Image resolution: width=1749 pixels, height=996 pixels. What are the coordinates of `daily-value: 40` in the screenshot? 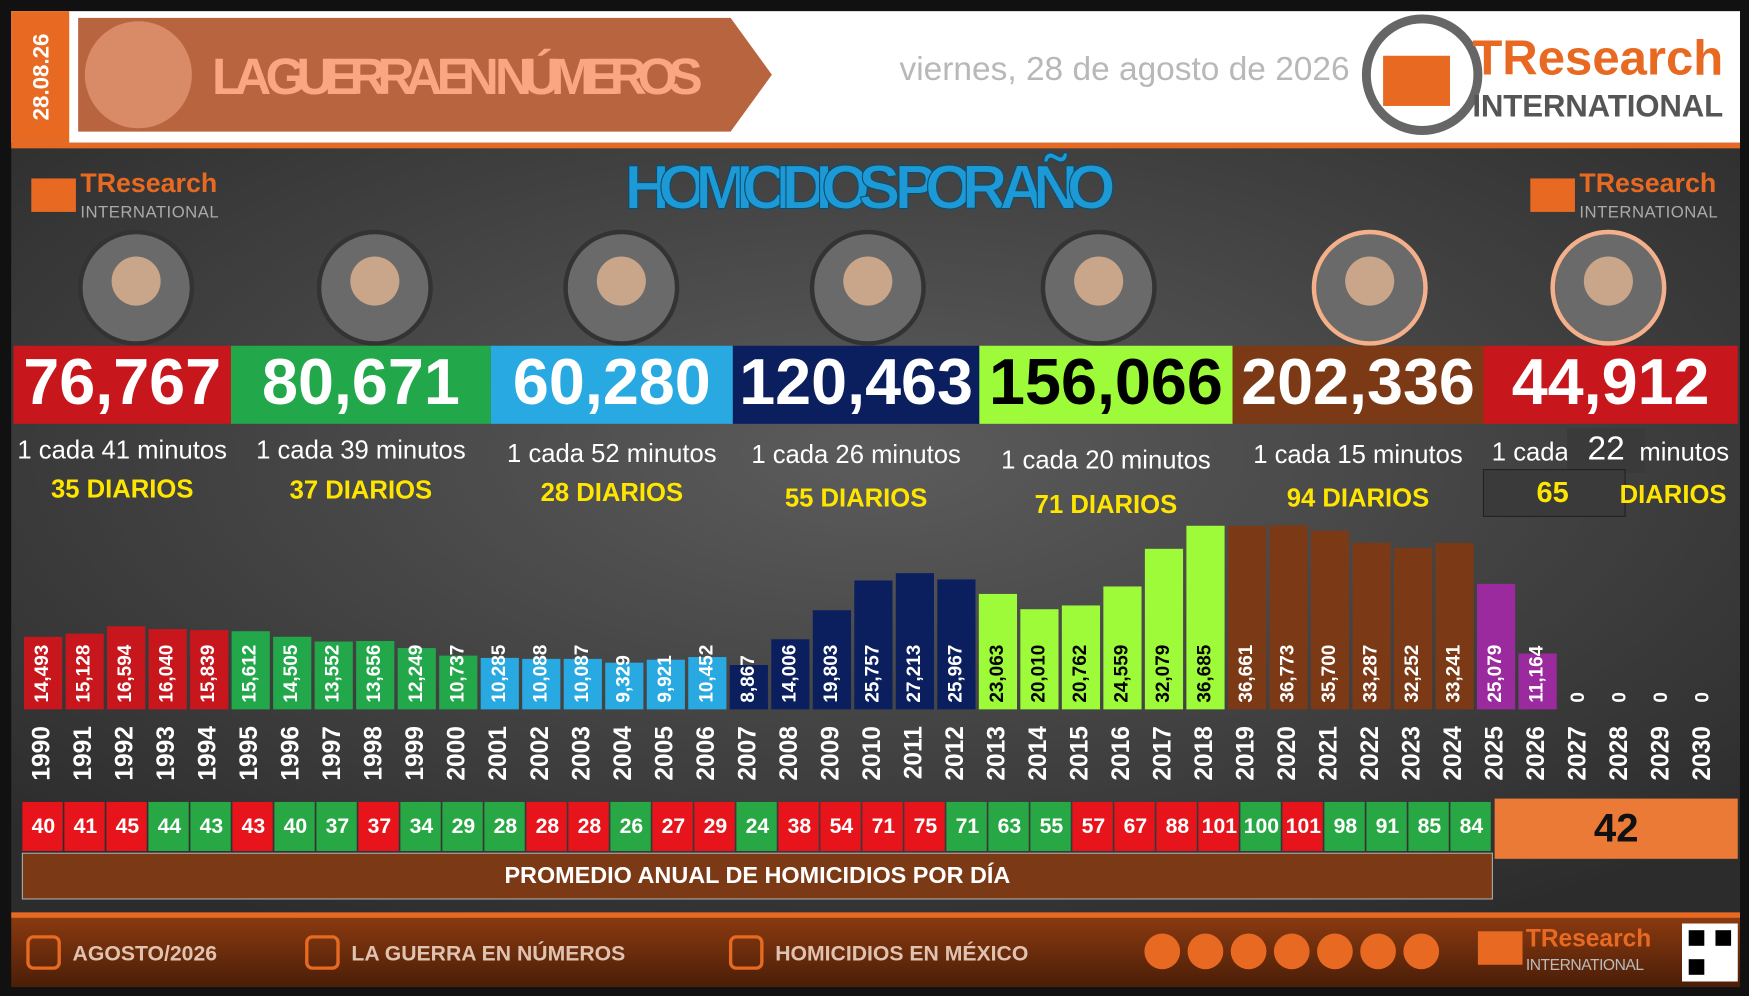 It's located at (44, 826).